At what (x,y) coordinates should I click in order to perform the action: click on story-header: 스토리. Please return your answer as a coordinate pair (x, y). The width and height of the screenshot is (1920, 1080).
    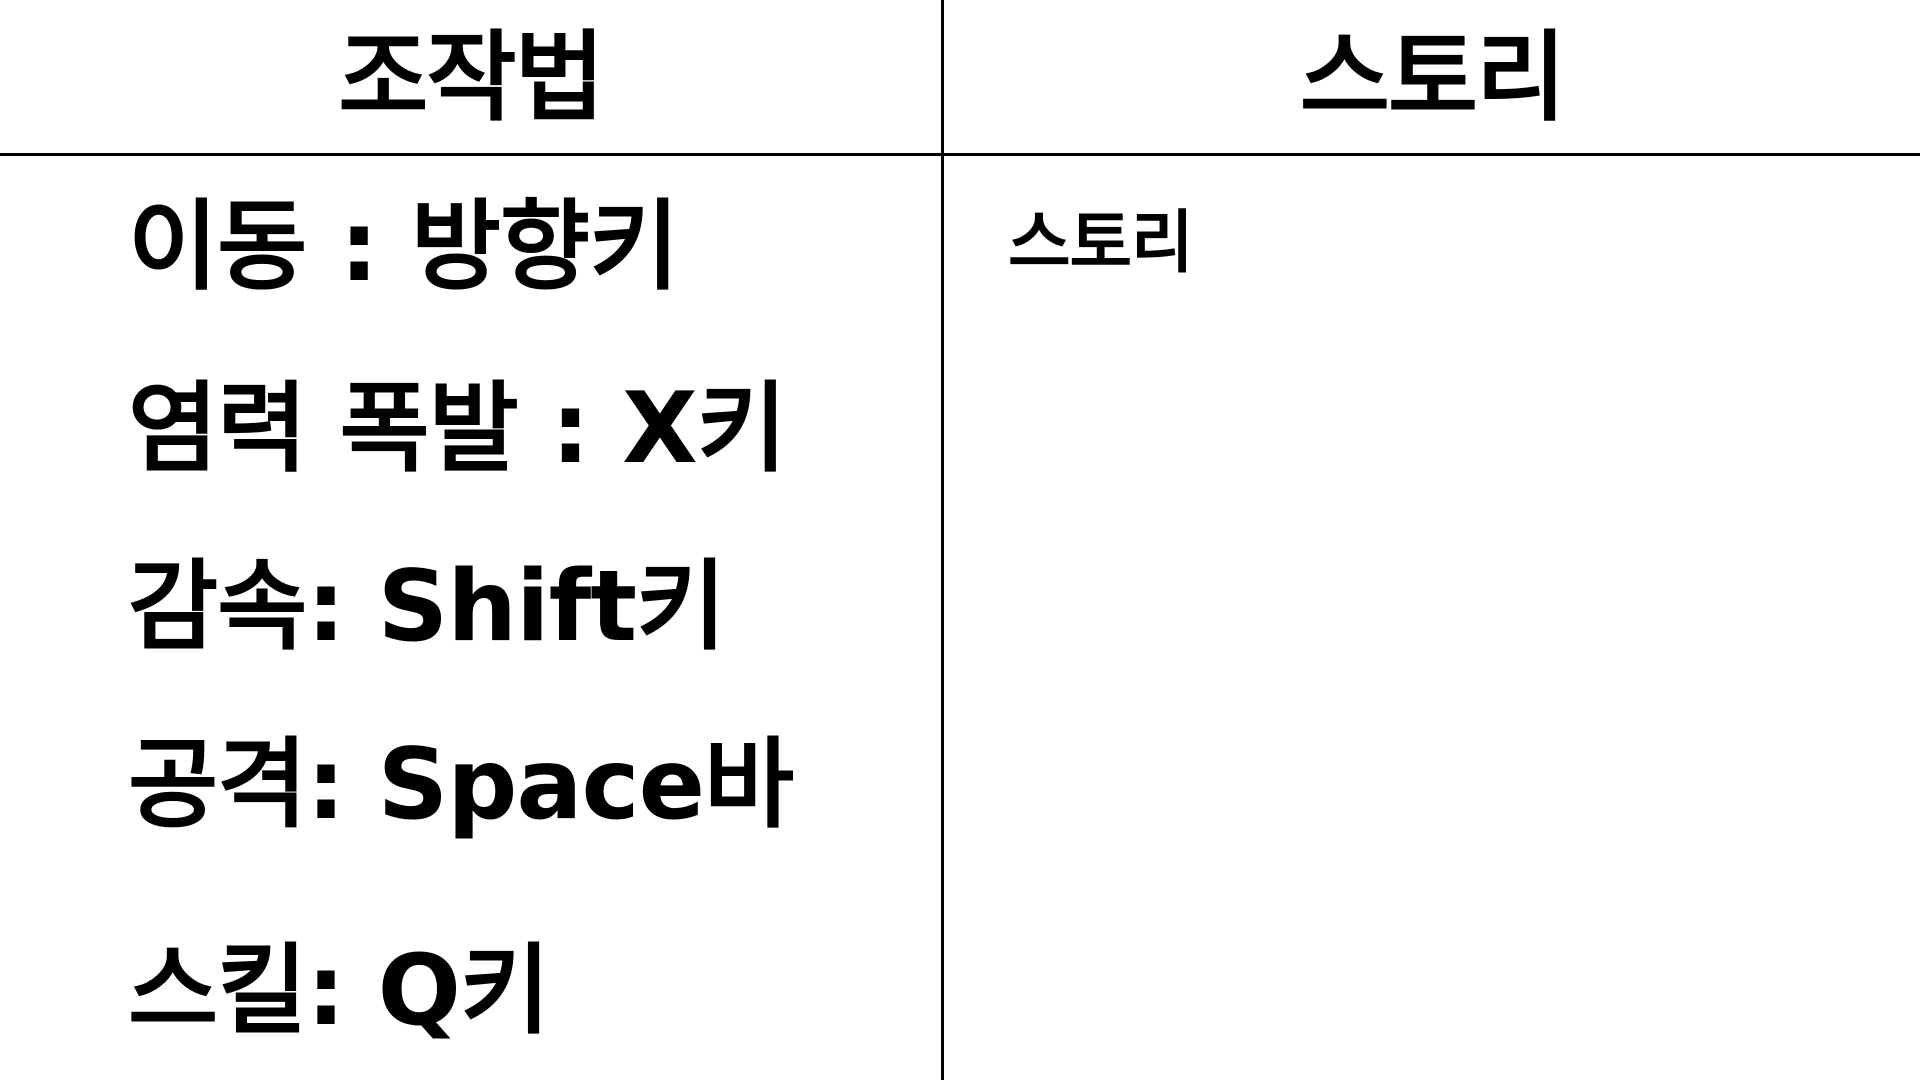
    Looking at the image, I should click on (1432, 78).